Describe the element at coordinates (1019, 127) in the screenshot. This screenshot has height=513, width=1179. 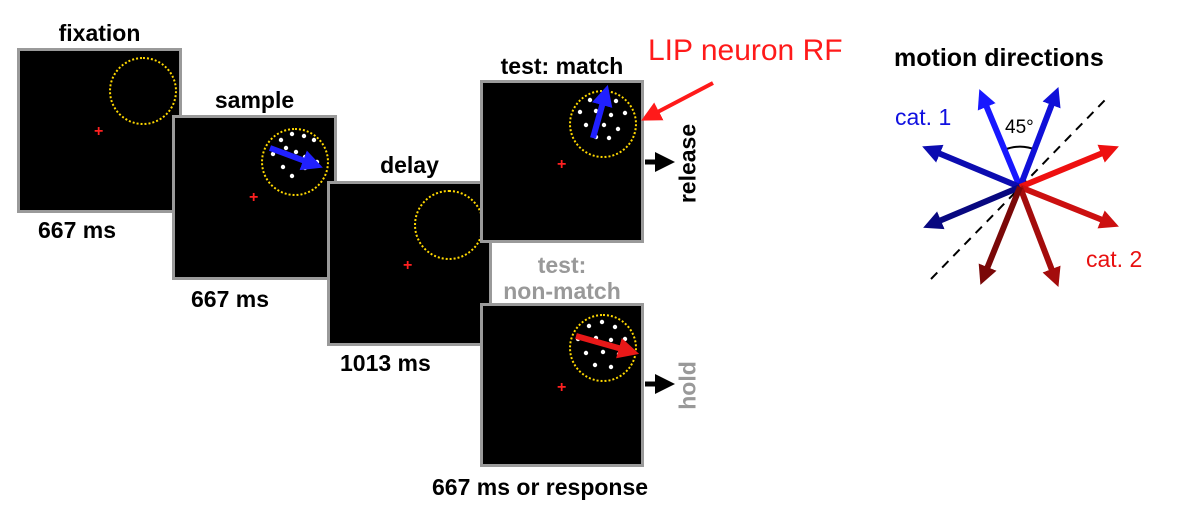
I see `angle-label: 45°` at that location.